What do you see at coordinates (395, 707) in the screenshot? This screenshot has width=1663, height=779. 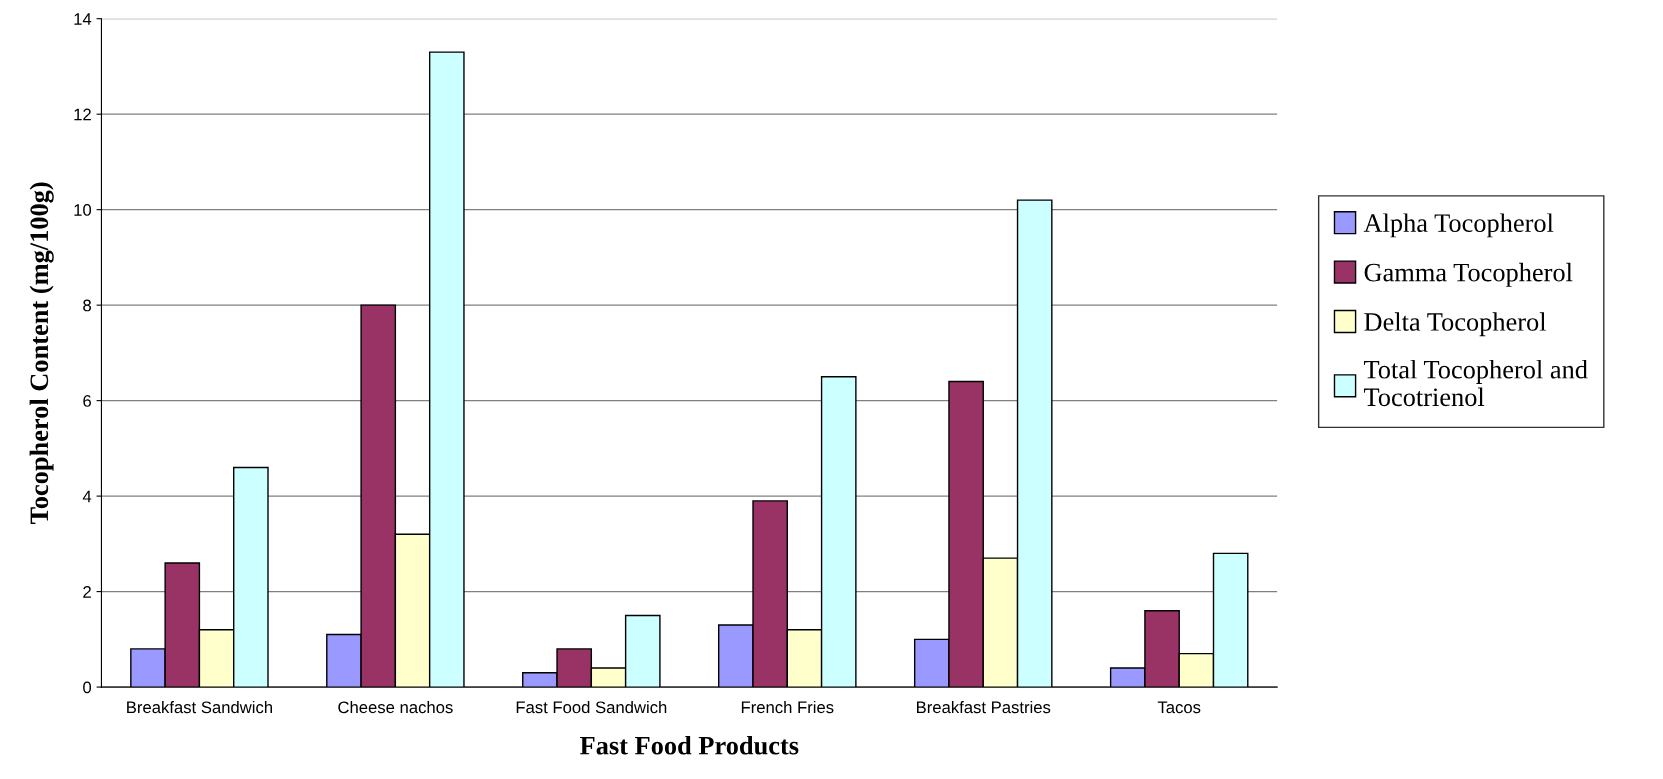 I see `x-tick-label: Cheese nachos` at bounding box center [395, 707].